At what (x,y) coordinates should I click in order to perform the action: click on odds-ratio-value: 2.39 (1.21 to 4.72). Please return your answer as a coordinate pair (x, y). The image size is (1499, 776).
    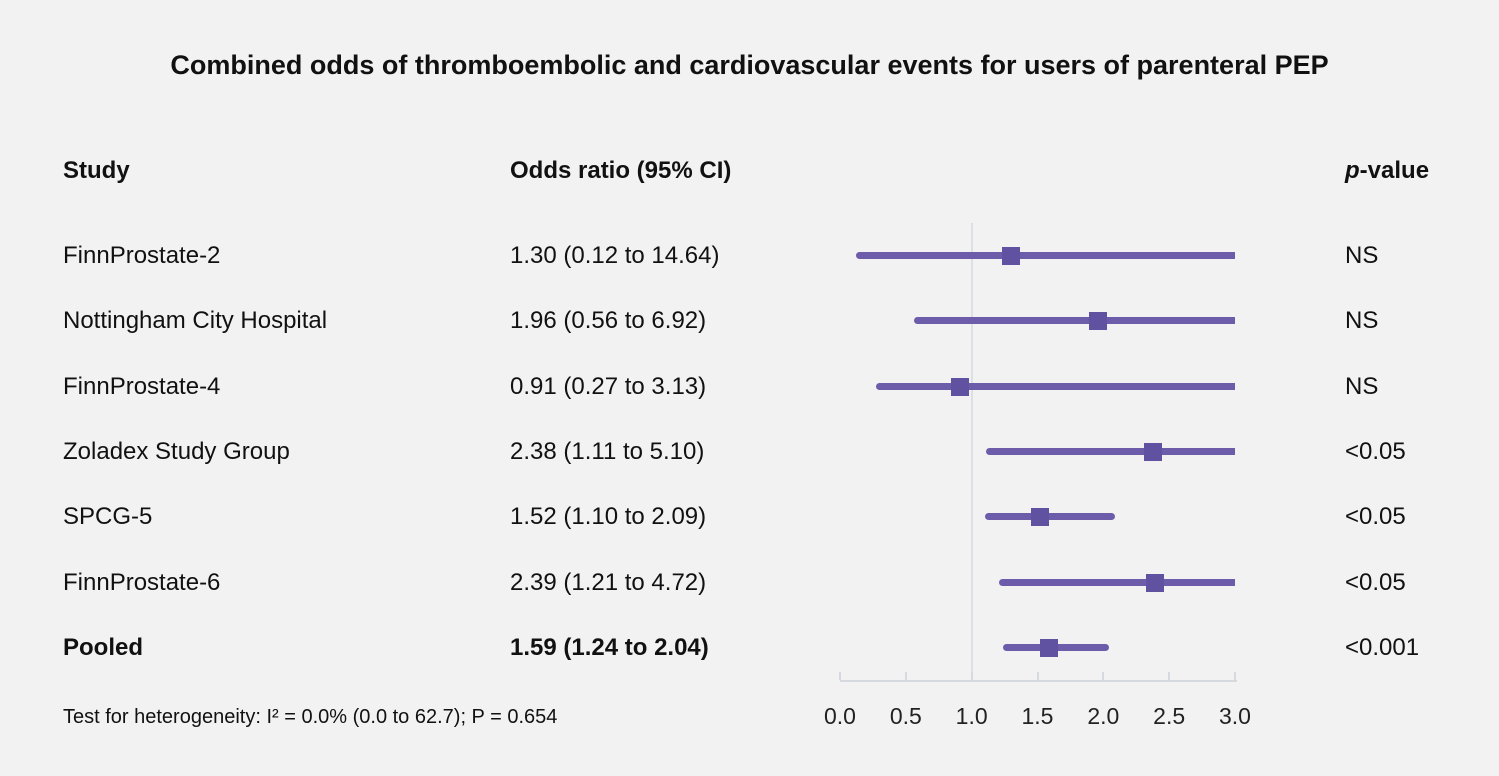
    Looking at the image, I should click on (608, 582).